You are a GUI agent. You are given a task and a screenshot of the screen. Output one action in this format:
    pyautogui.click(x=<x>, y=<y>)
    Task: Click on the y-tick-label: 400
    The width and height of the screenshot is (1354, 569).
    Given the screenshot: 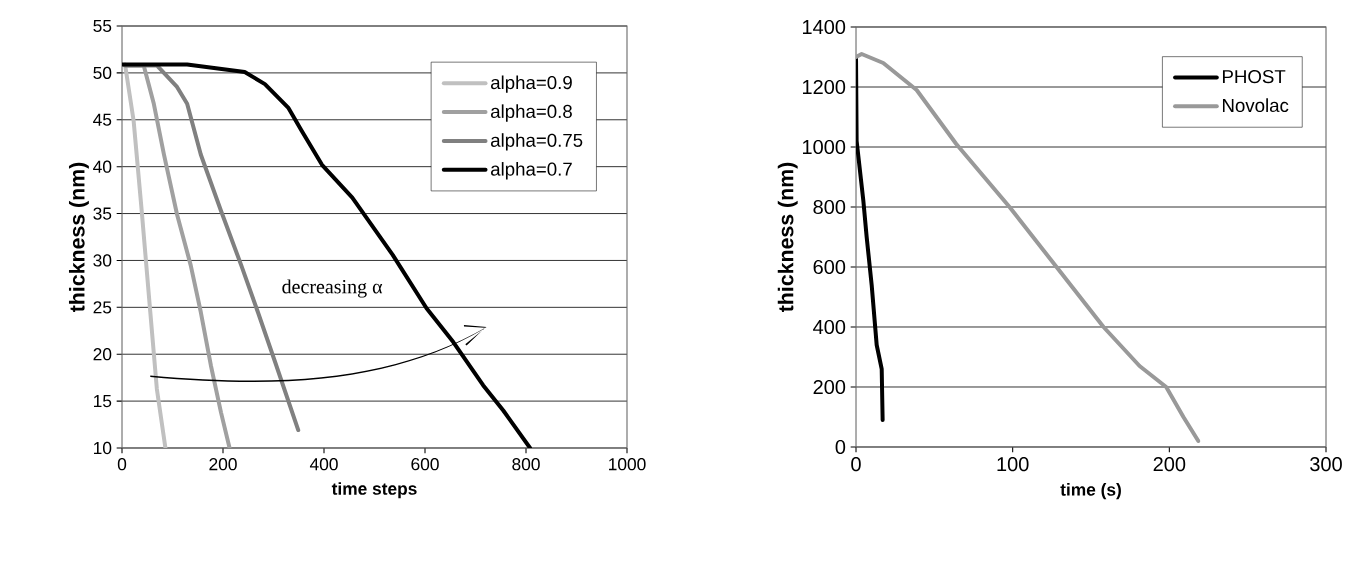 What is the action you would take?
    pyautogui.click(x=829, y=327)
    